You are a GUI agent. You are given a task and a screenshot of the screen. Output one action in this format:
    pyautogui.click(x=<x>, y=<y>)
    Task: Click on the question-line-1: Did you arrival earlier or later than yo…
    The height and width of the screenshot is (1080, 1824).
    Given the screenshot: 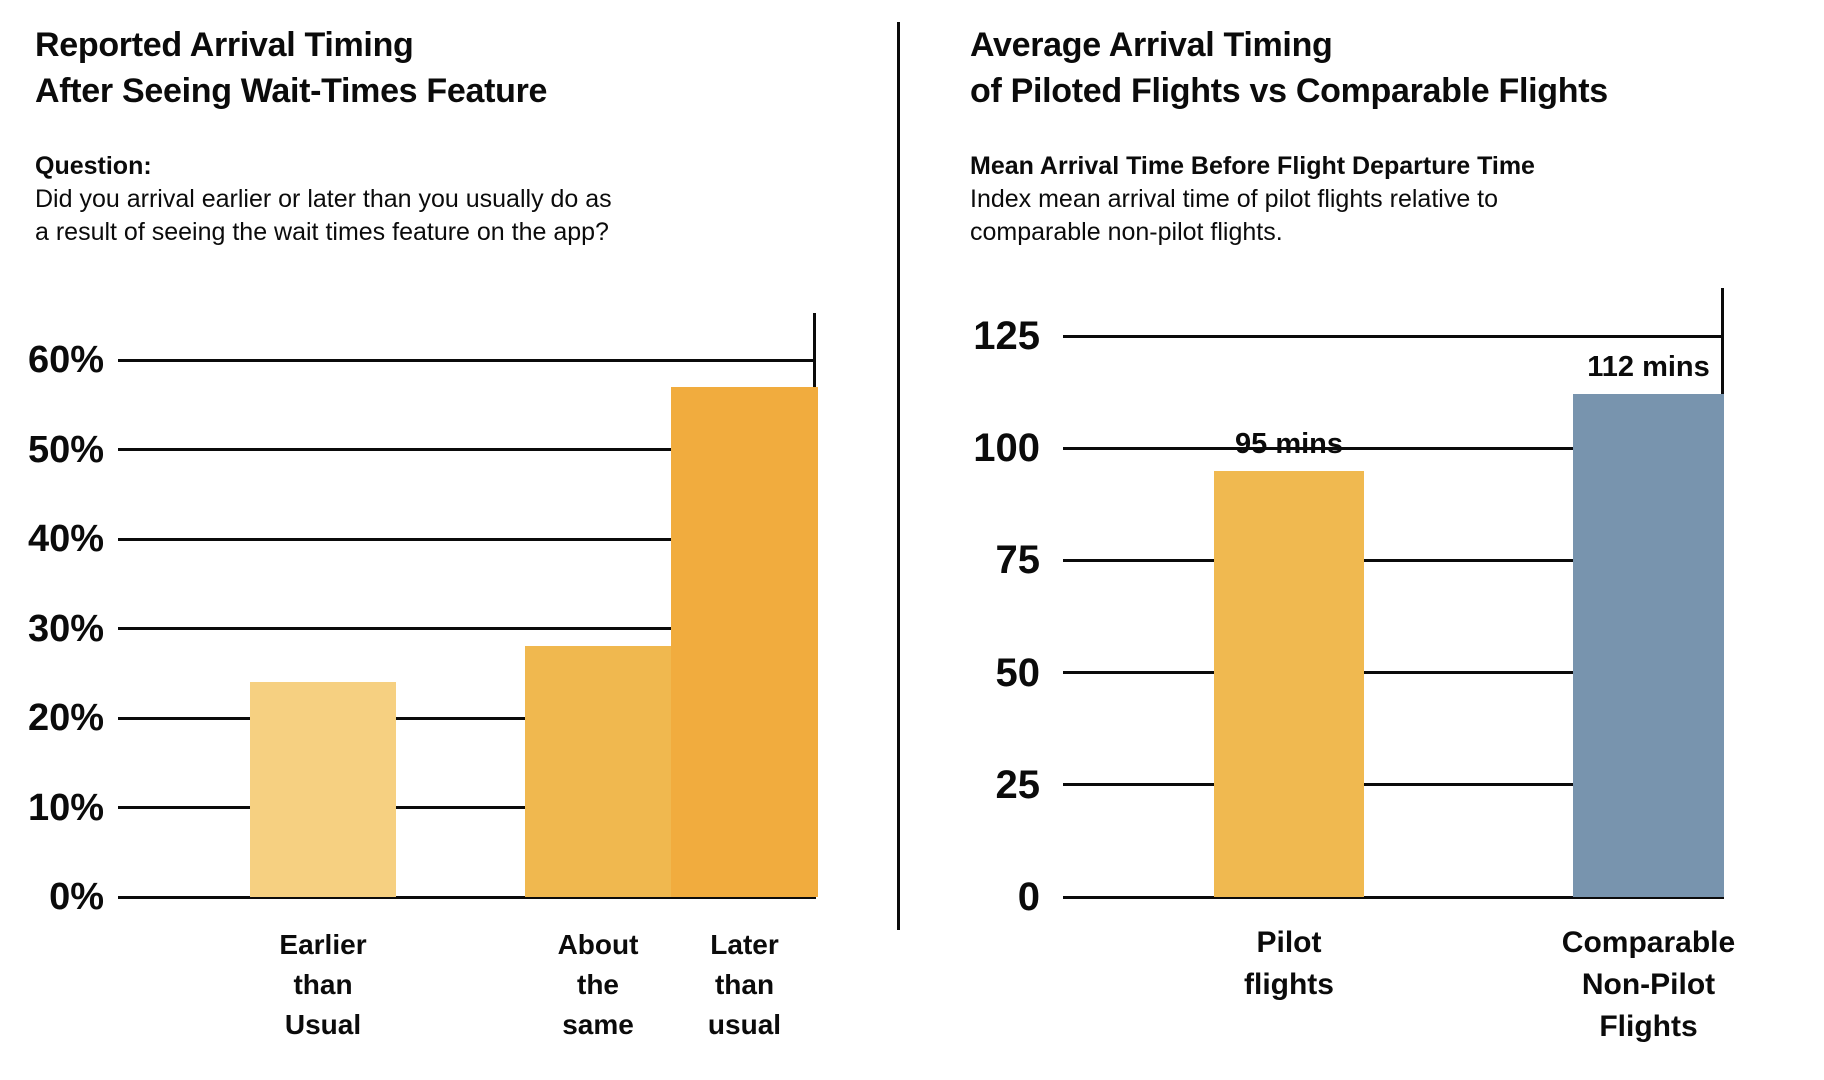 What is the action you would take?
    pyautogui.click(x=323, y=199)
    